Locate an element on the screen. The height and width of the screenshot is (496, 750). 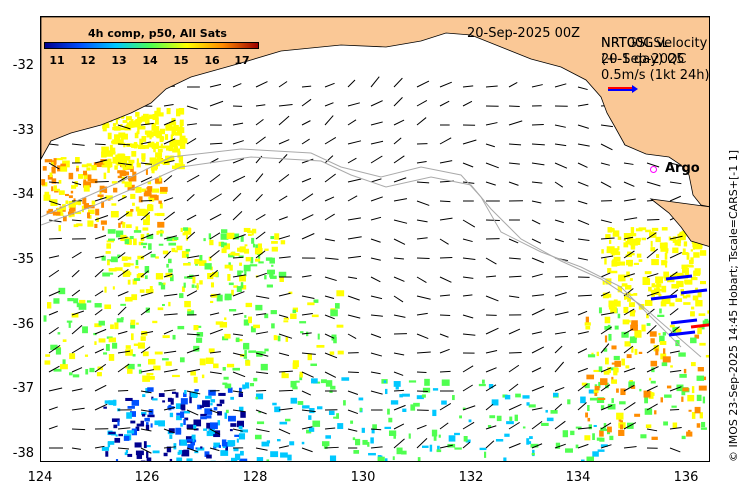
y-tick-label: -34 is located at coordinates (23, 194).